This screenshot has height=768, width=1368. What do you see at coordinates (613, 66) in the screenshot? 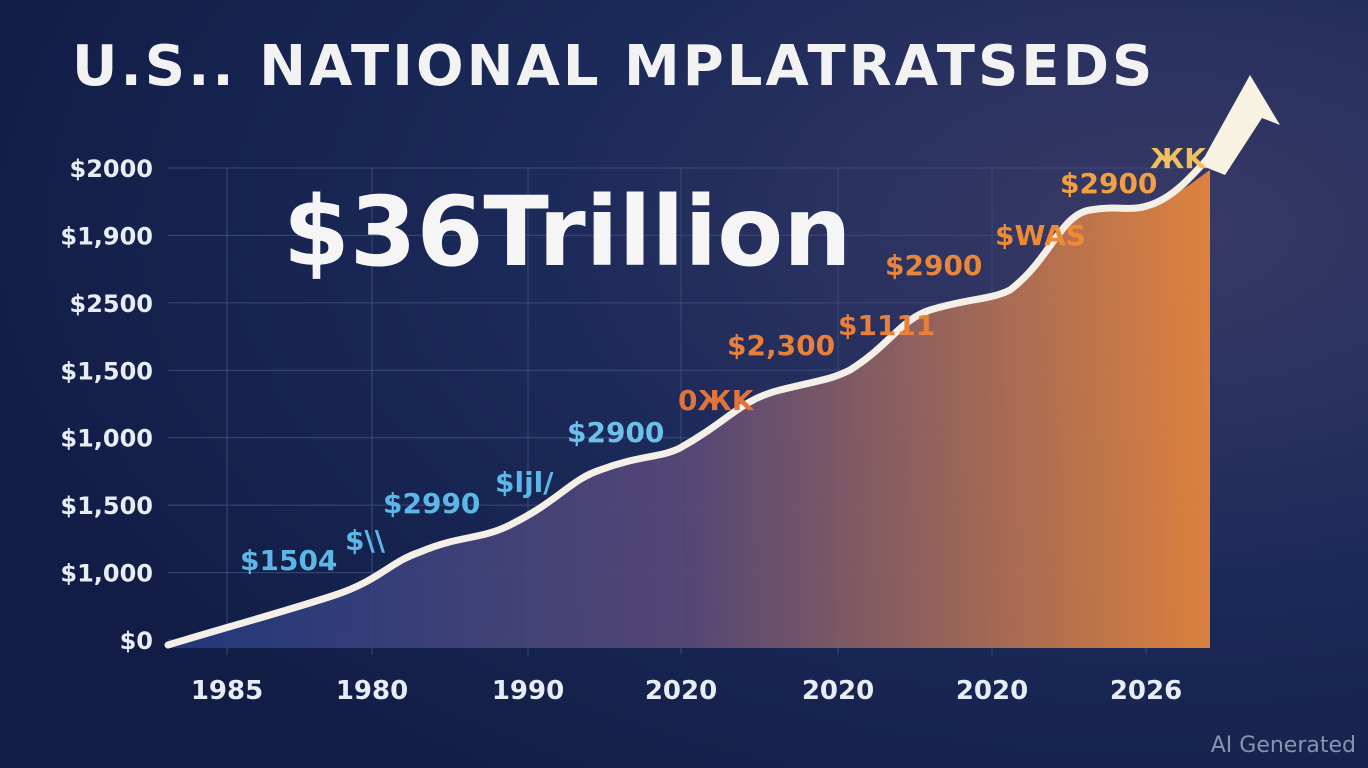
I see `title: U.S.. NATIONAL MPLATRATSEDS` at bounding box center [613, 66].